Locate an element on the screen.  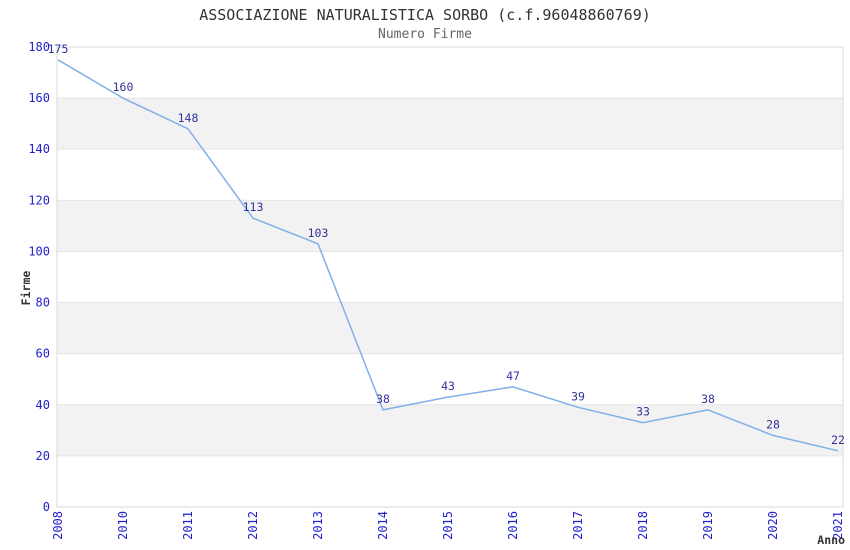
data-label: 148 is located at coordinates (188, 118).